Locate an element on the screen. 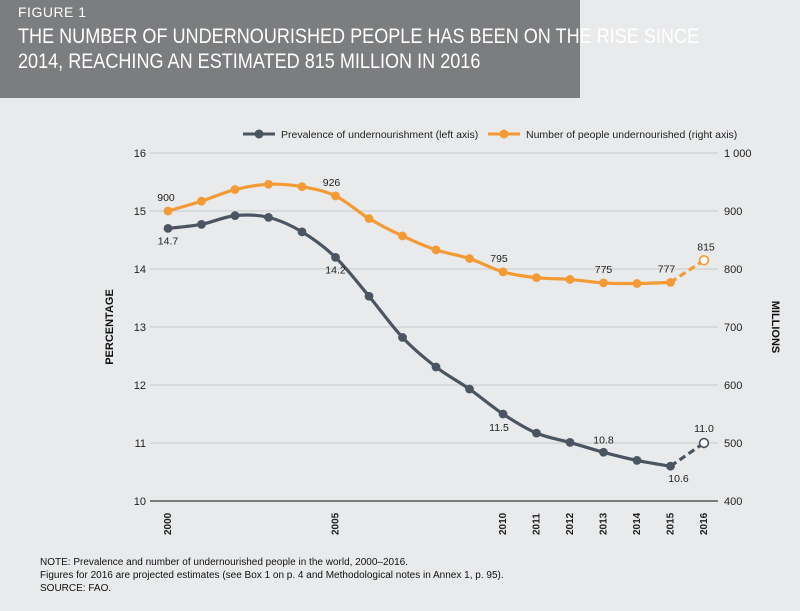 The image size is (800, 611). x-axis-tick-label: 2013 is located at coordinates (604, 523).